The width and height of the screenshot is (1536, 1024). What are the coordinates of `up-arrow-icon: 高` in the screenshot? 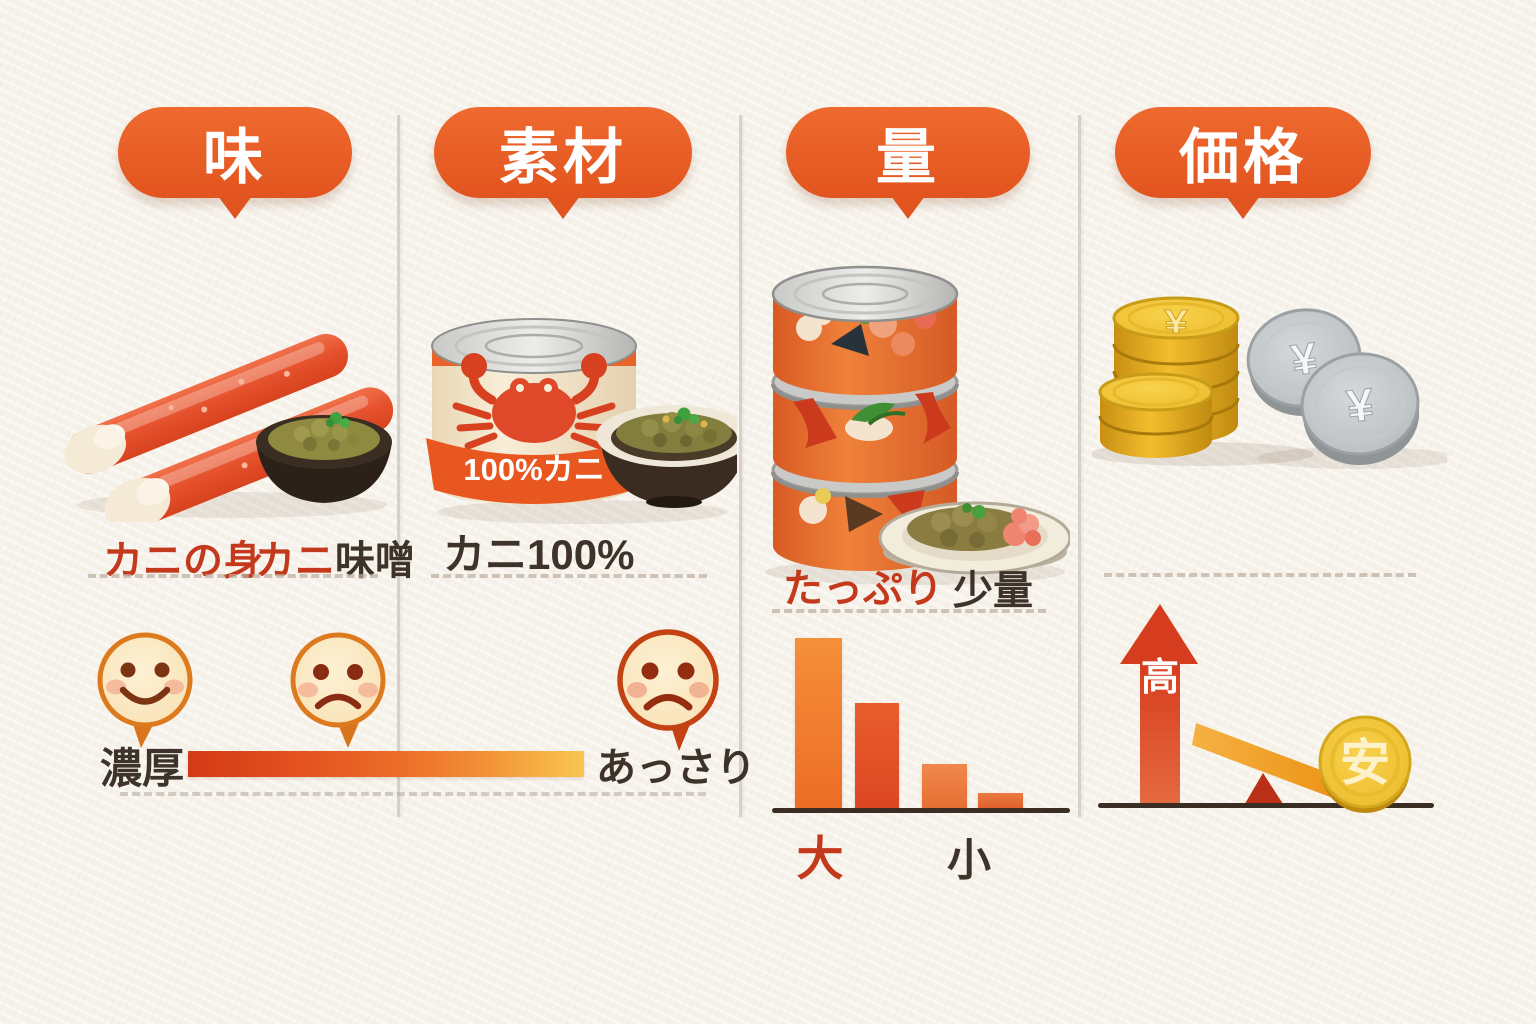 It's located at (1159, 705).